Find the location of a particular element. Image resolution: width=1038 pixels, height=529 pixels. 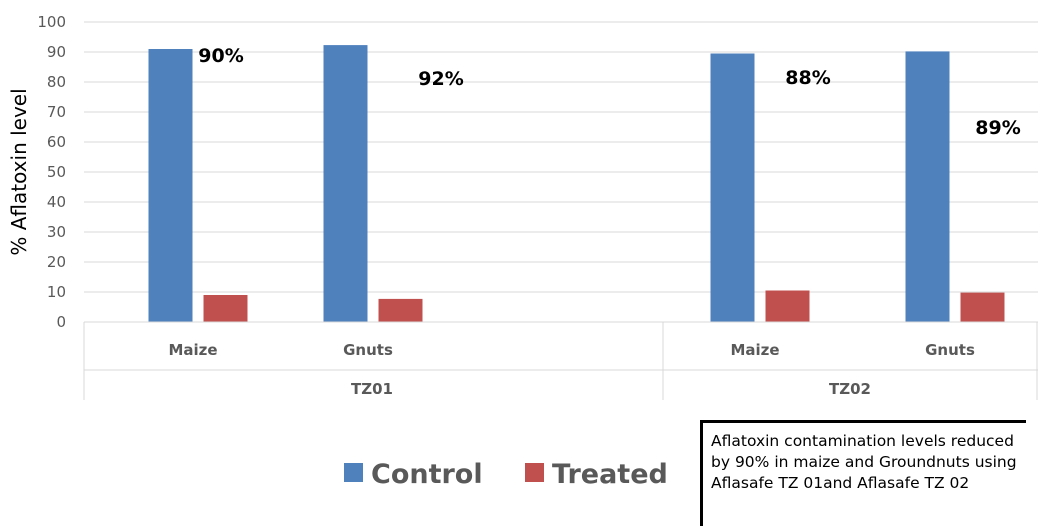

y-tick-label: 70 is located at coordinates (56, 112).